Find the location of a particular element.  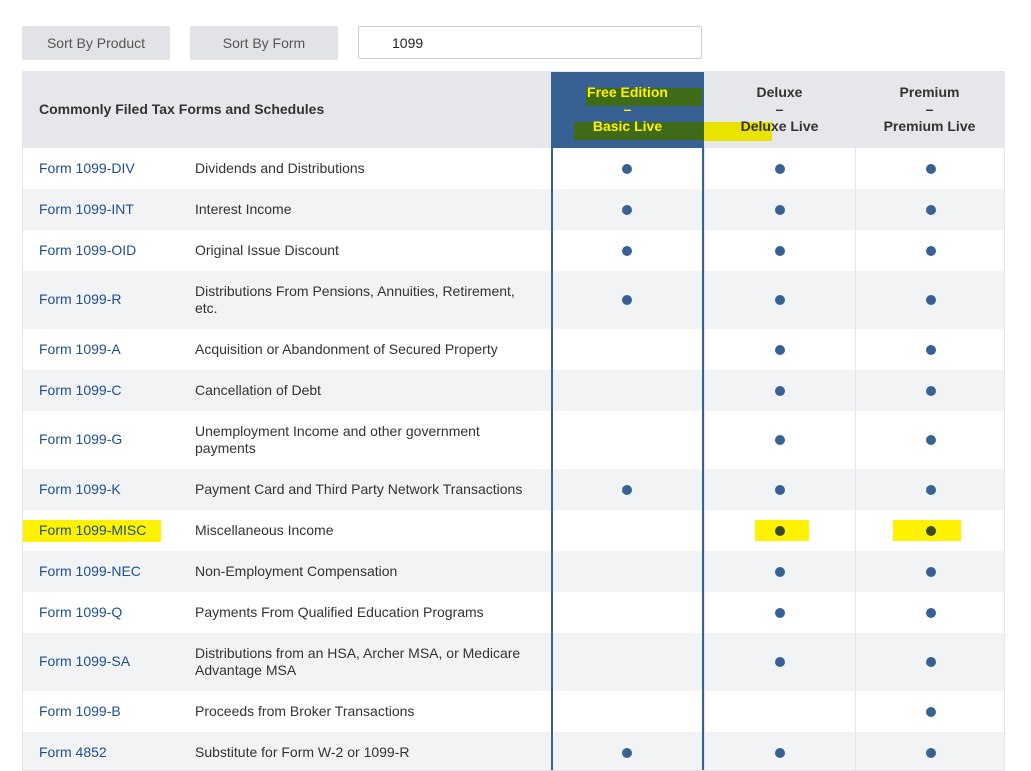

form-link: Form 1099-C is located at coordinates (80, 389).